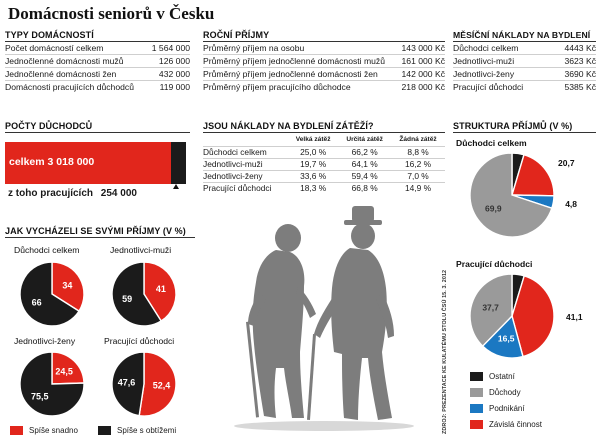 This screenshot has height=440, width=600. I want to click on row-label: Jednočlenné domácnosti mužů, so click(64, 61).